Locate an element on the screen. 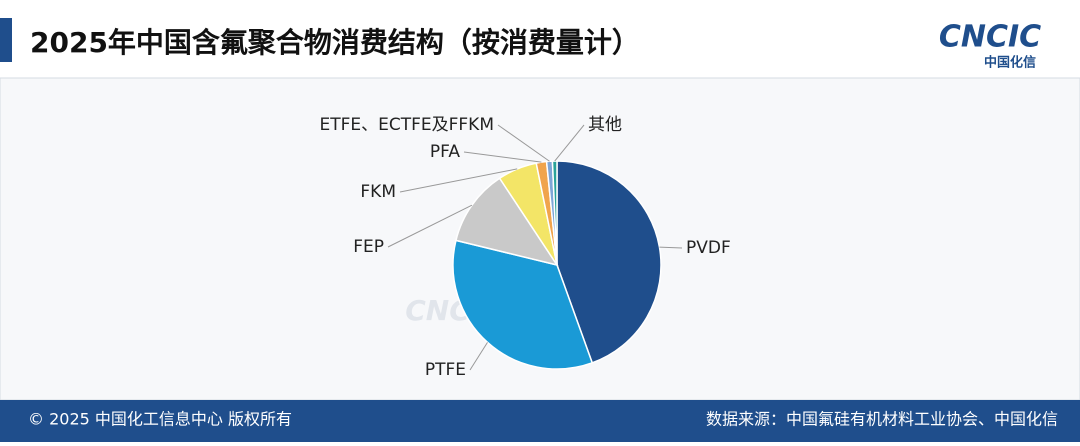 Image resolution: width=1080 pixels, height=446 pixels. slice-label: PFA is located at coordinates (445, 152).